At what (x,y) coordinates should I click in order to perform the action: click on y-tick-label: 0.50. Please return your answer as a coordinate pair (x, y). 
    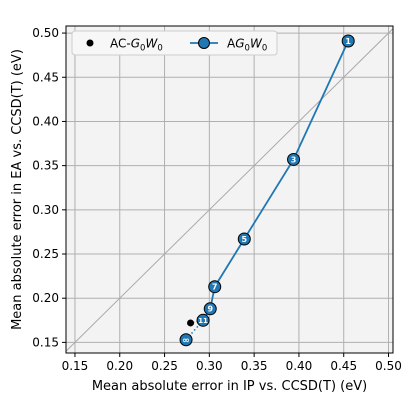
    Looking at the image, I should click on (45, 33).